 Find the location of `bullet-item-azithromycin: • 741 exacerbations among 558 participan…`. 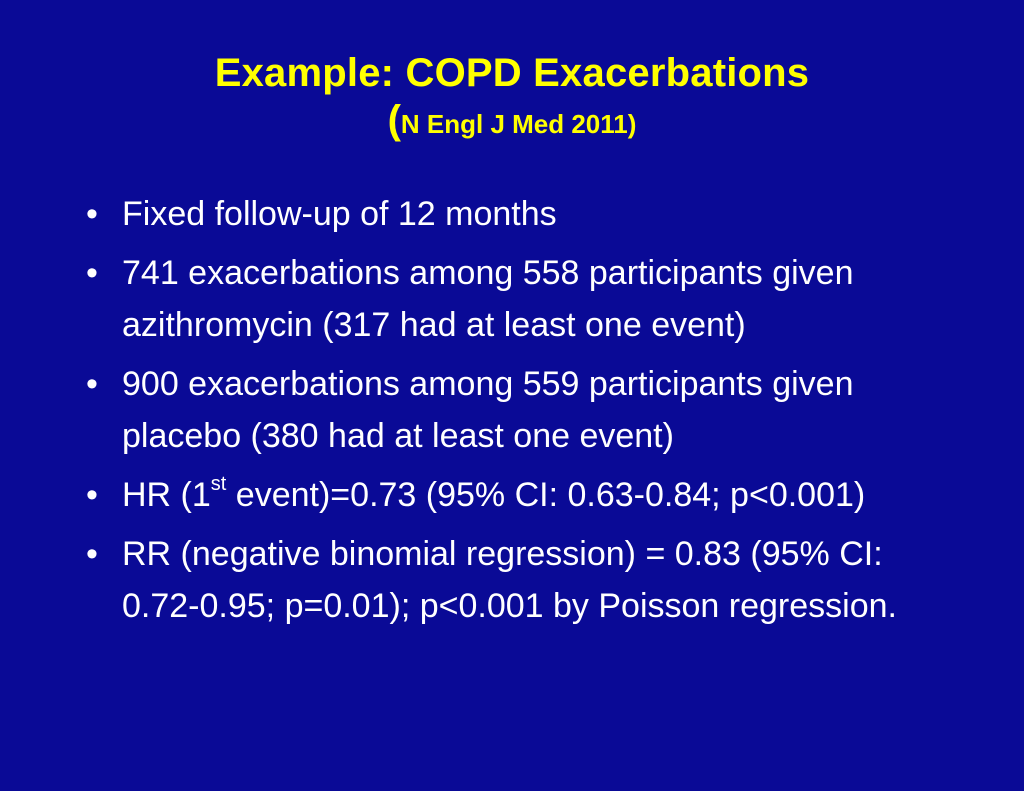

bullet-item-azithromycin: • 741 exacerbations among 558 participan… is located at coordinates (526, 299).